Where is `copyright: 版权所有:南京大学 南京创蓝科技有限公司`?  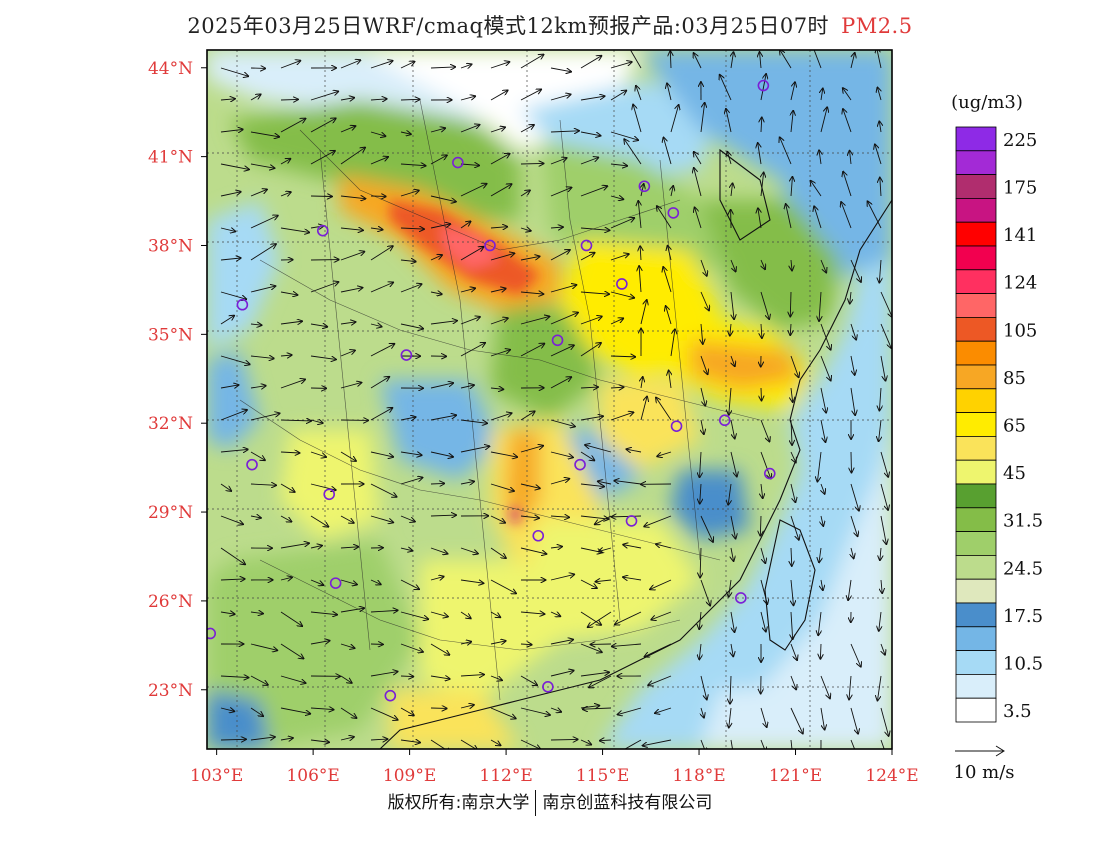
copyright: 版权所有:南京大学 南京创蓝科技有限公司 is located at coordinates (550, 802).